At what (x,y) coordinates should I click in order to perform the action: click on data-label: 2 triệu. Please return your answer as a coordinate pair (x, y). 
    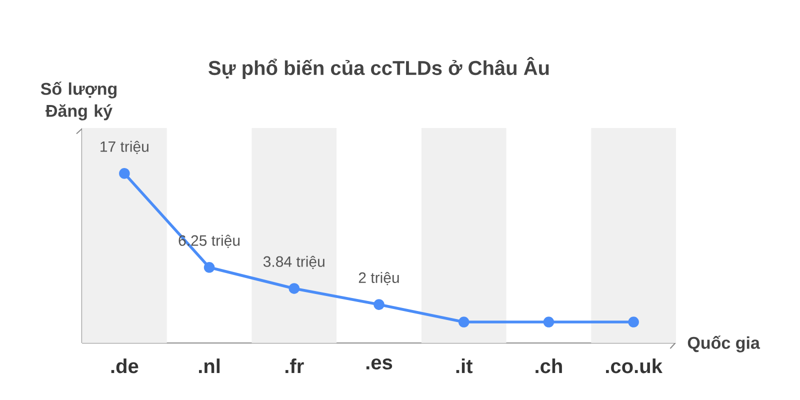
    Looking at the image, I should click on (378, 279).